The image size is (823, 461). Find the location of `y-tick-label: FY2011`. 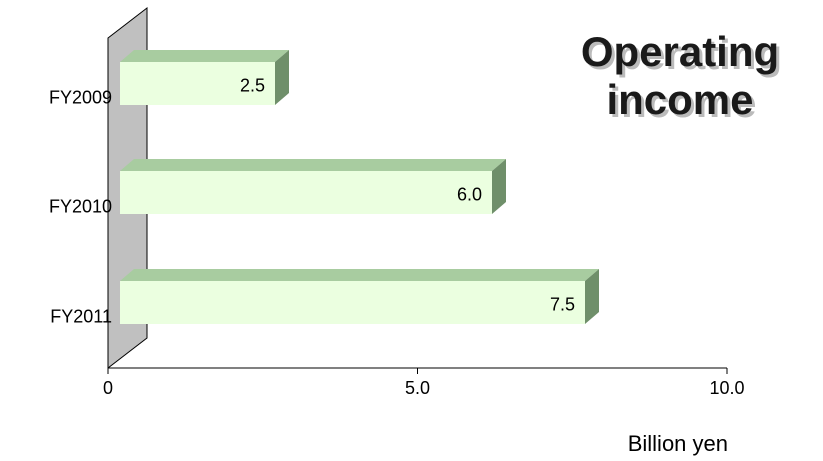

y-tick-label: FY2011 is located at coordinates (81, 316).